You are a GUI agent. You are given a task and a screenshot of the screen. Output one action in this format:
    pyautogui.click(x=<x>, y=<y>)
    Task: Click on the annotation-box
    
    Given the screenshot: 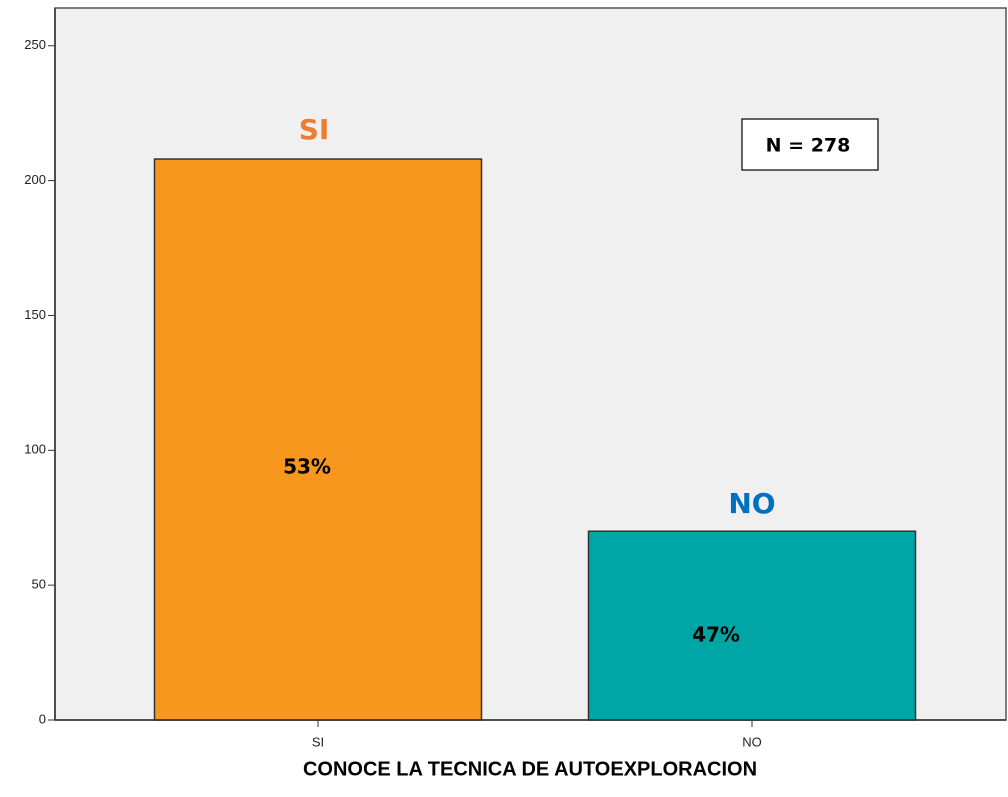 What is the action you would take?
    pyautogui.click(x=810, y=144)
    